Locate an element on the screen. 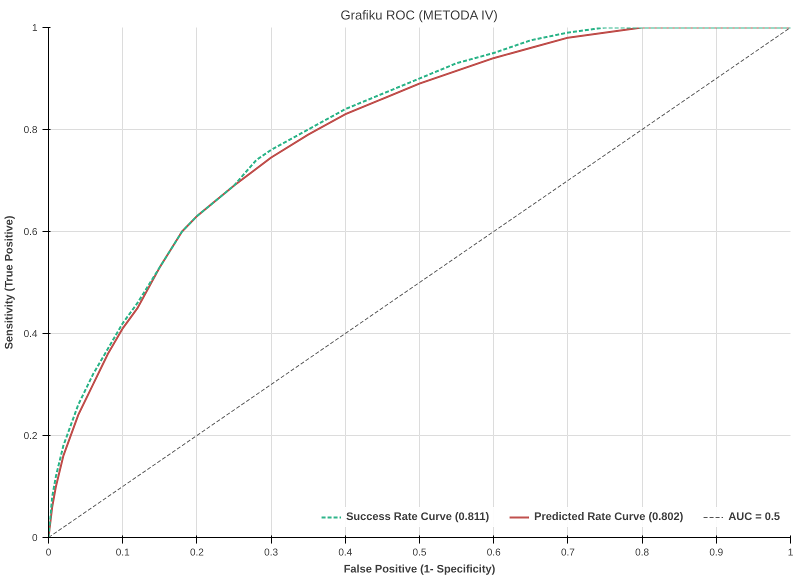 The image size is (803, 586). x-tick-label: 0 is located at coordinates (49, 553).